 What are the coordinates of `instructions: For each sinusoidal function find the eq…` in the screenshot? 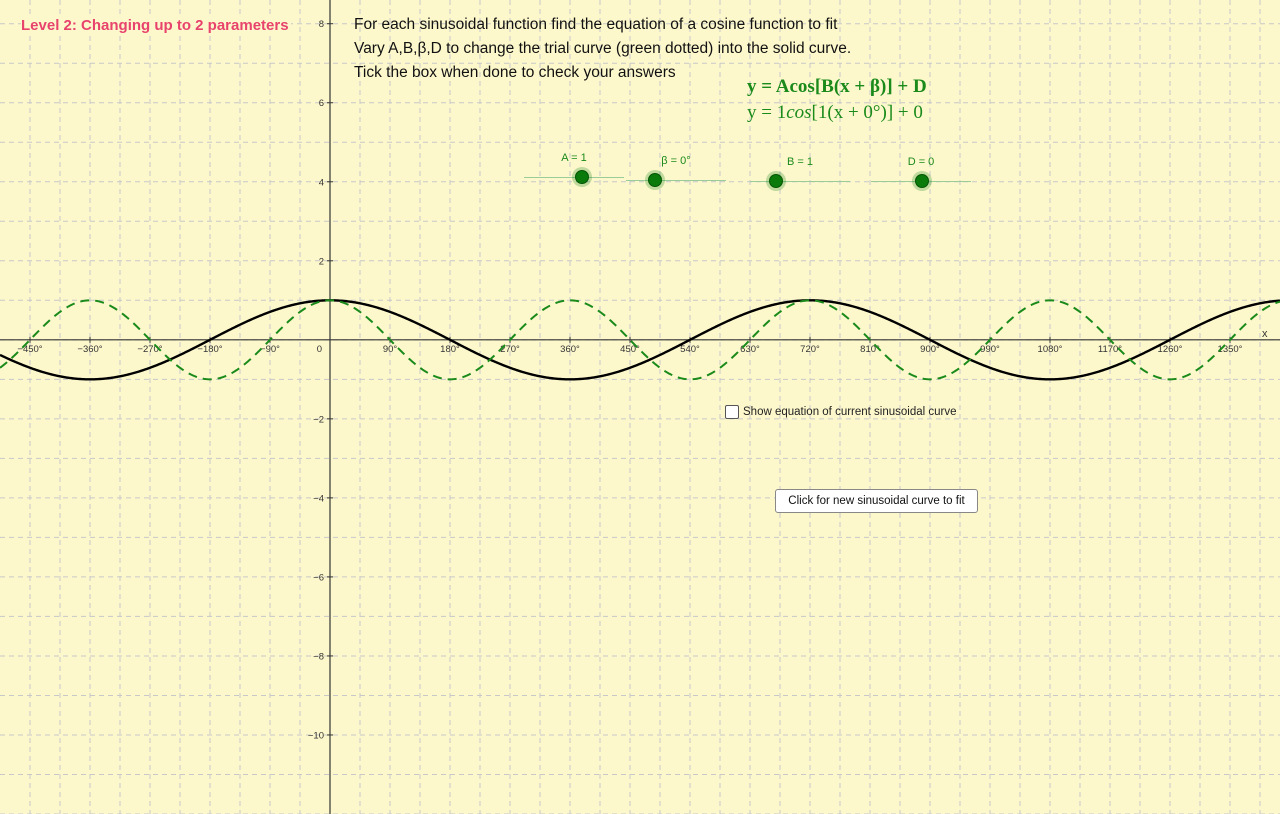 It's located at (602, 49).